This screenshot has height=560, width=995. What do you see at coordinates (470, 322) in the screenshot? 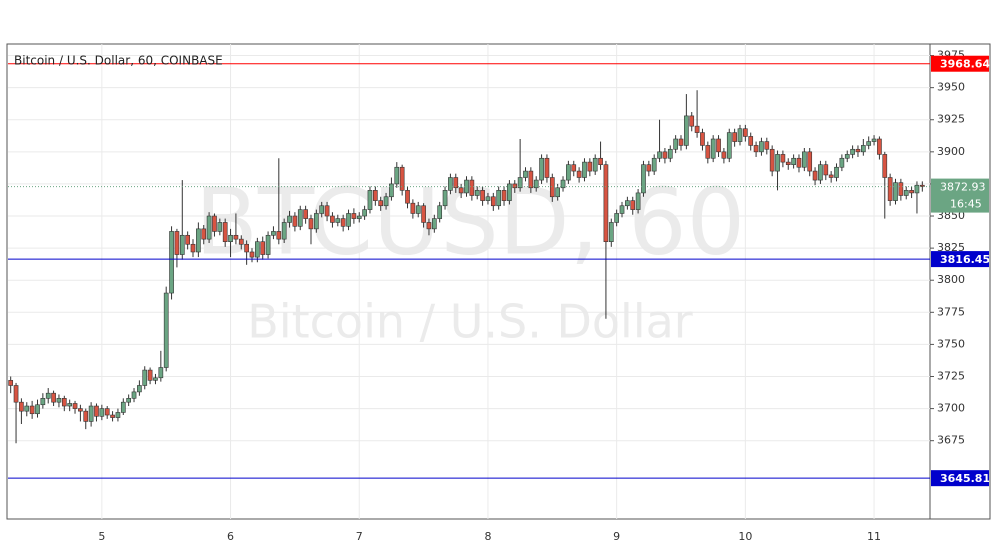
I see `watermark-subtitle: Bitcoin / U.S. Dollar` at bounding box center [470, 322].